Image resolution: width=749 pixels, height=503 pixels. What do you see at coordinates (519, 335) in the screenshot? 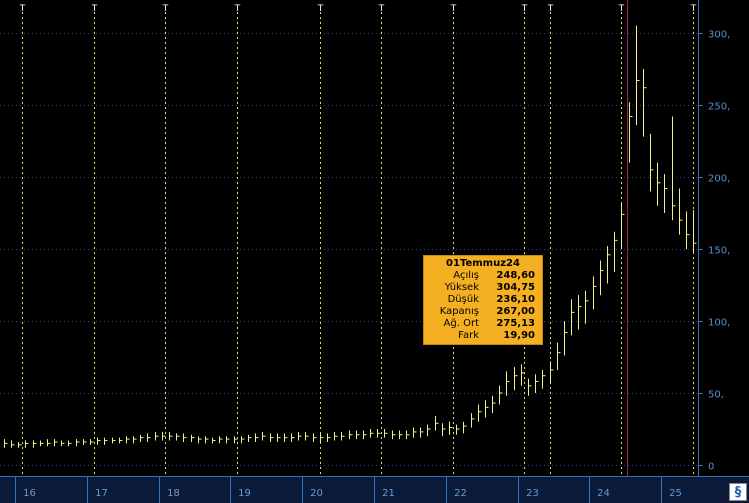
I see `tooltip-value: 19,90` at bounding box center [519, 335].